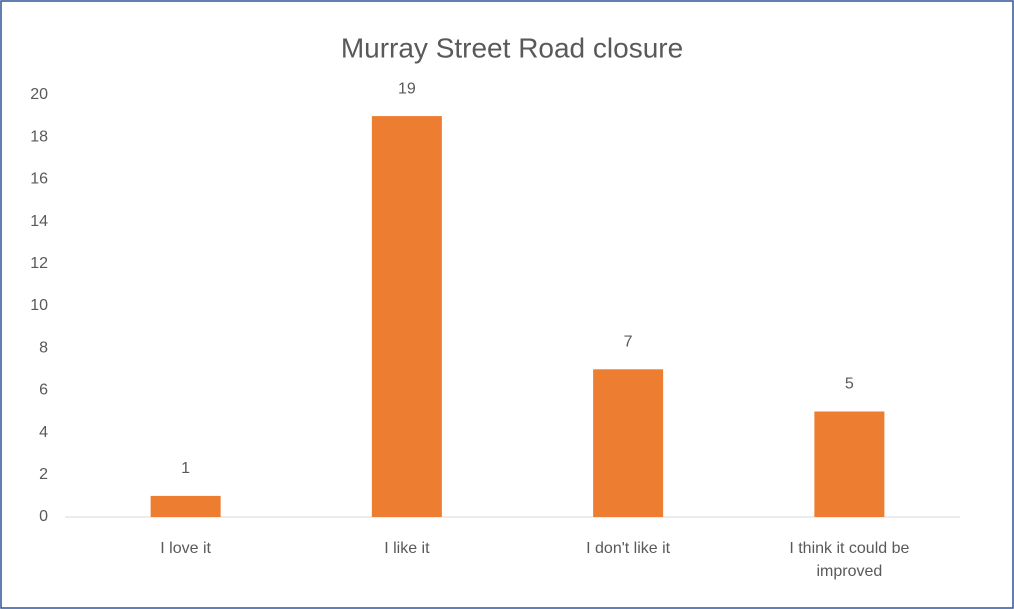 The width and height of the screenshot is (1014, 609). What do you see at coordinates (43, 347) in the screenshot?
I see `y-tick-label: 8` at bounding box center [43, 347].